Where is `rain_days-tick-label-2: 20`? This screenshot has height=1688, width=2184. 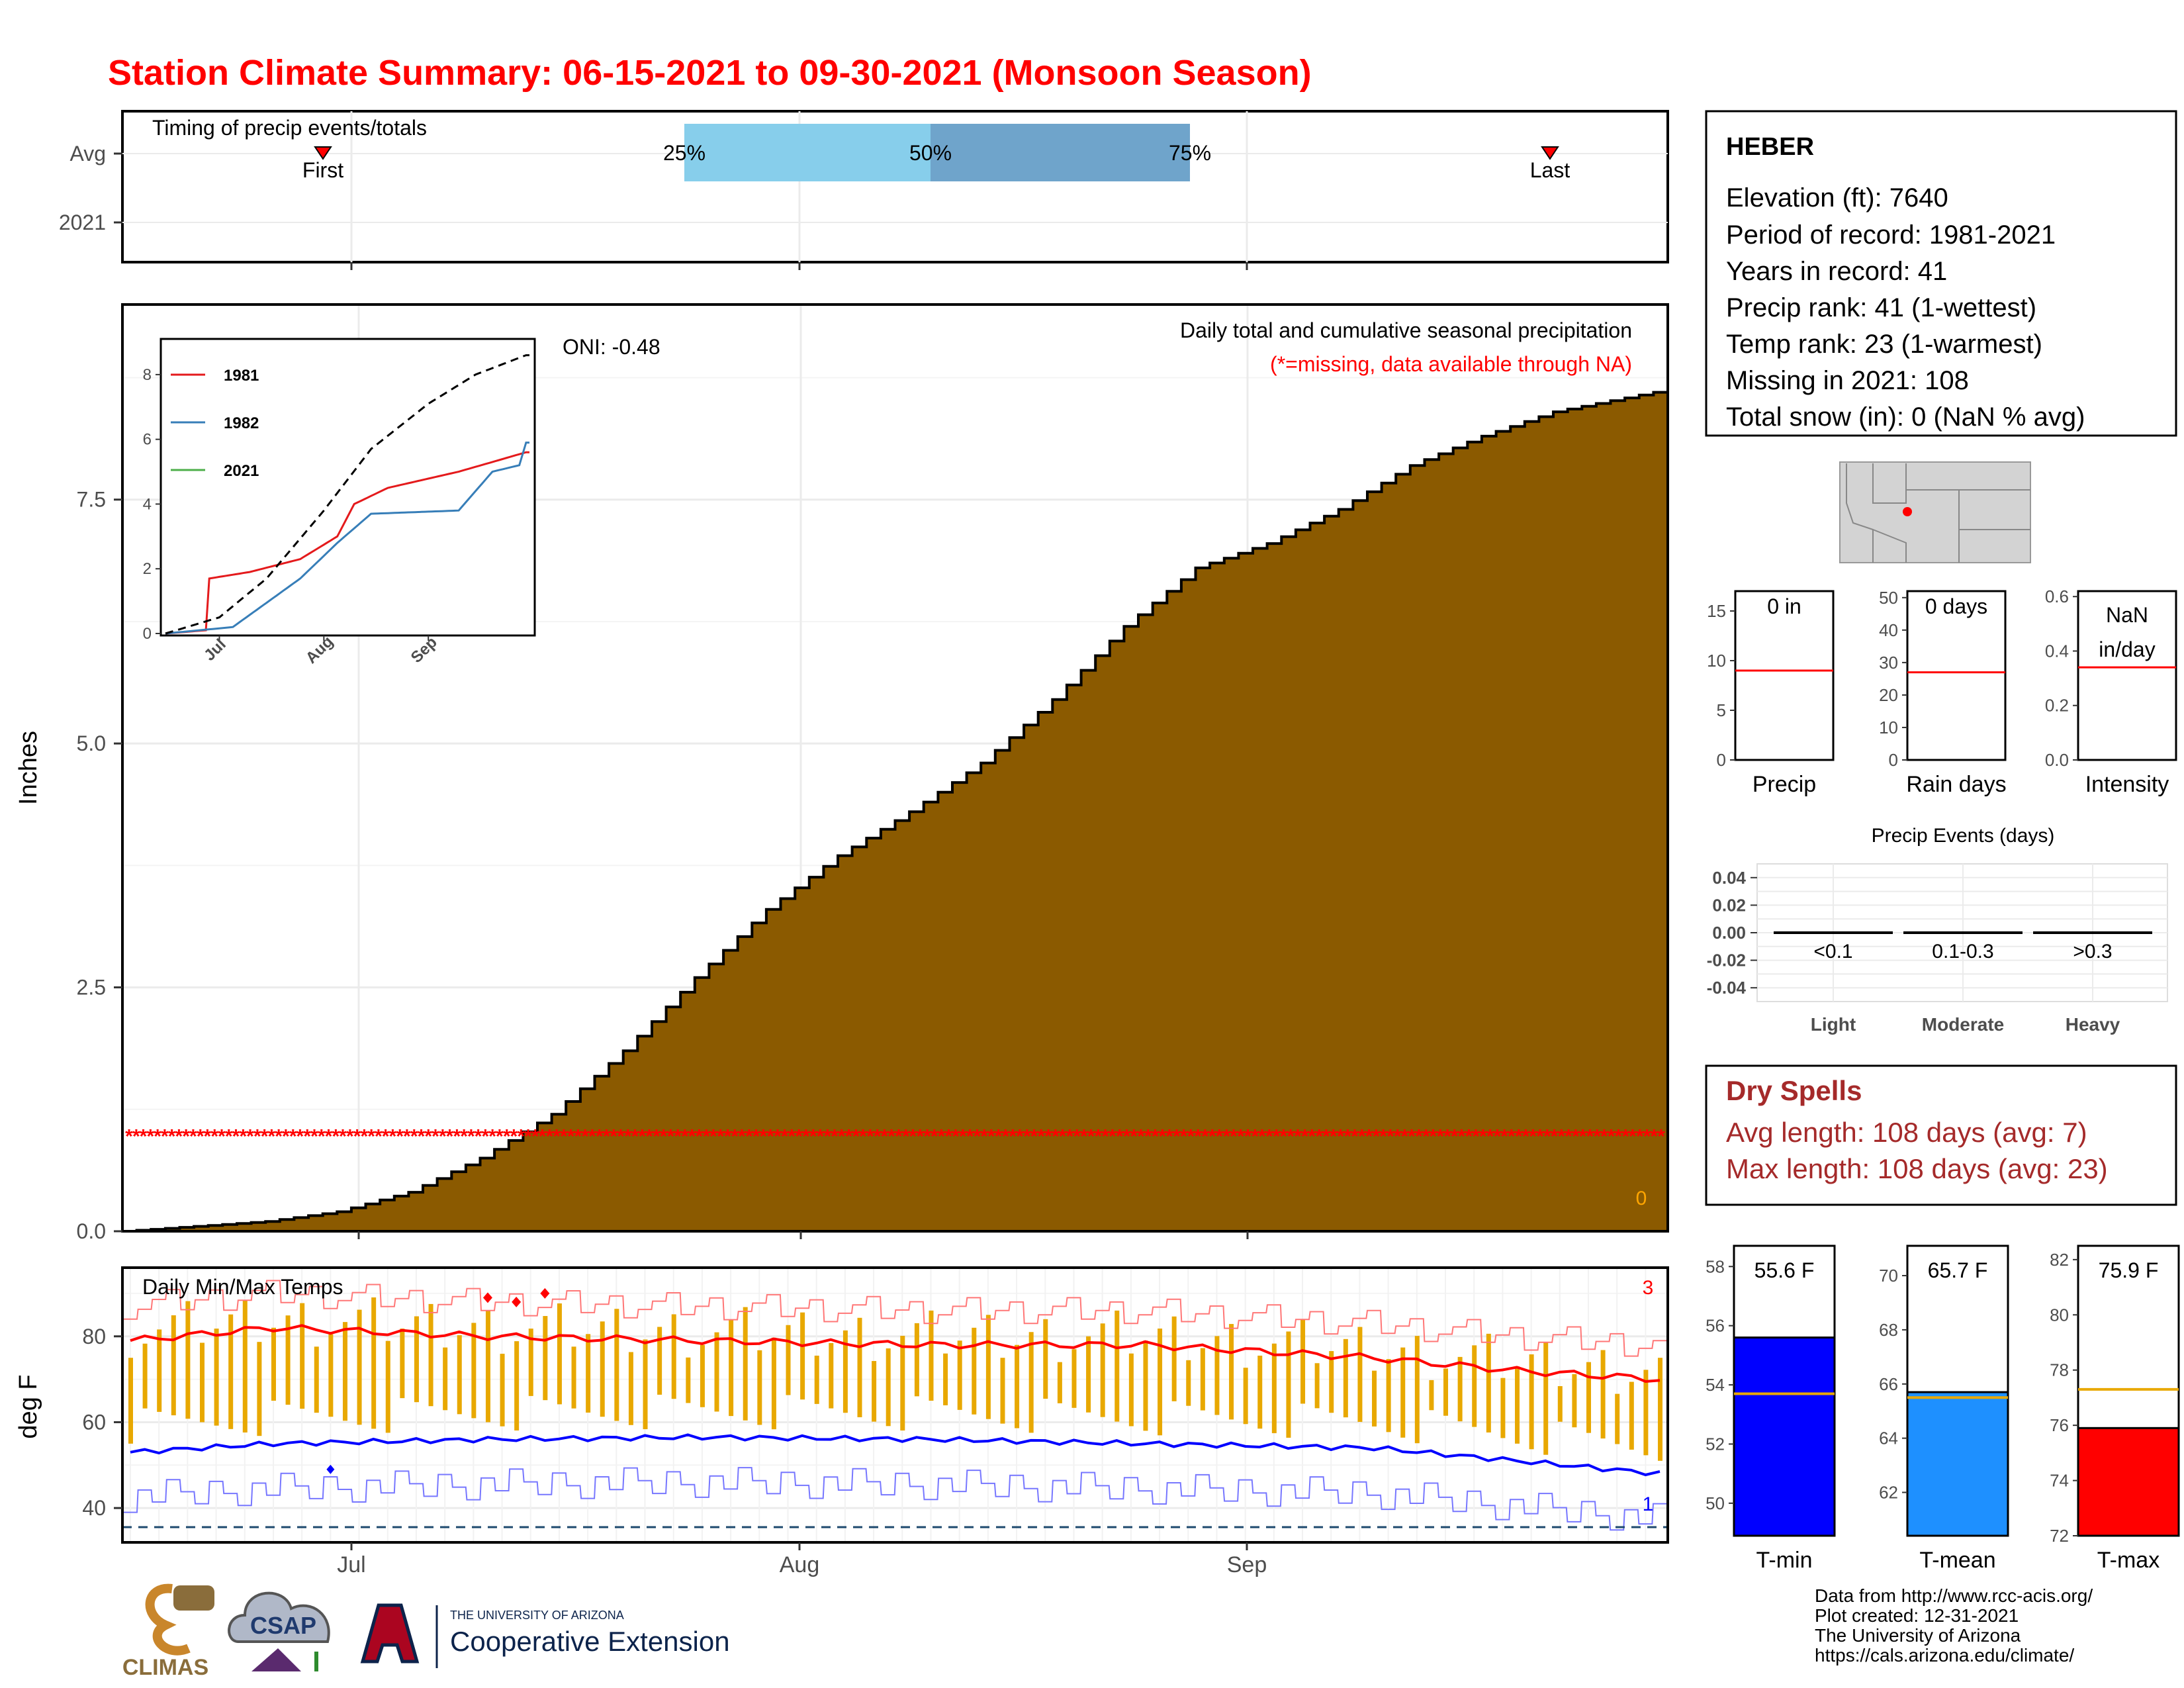 rain_days-tick-label-2: 20 is located at coordinates (1888, 695).